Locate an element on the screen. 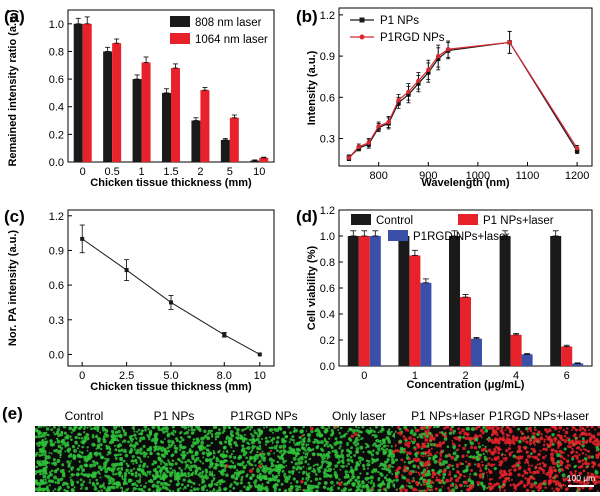 This screenshot has height=496, width=600. y-tick-label: 0.3 is located at coordinates (56, 321).